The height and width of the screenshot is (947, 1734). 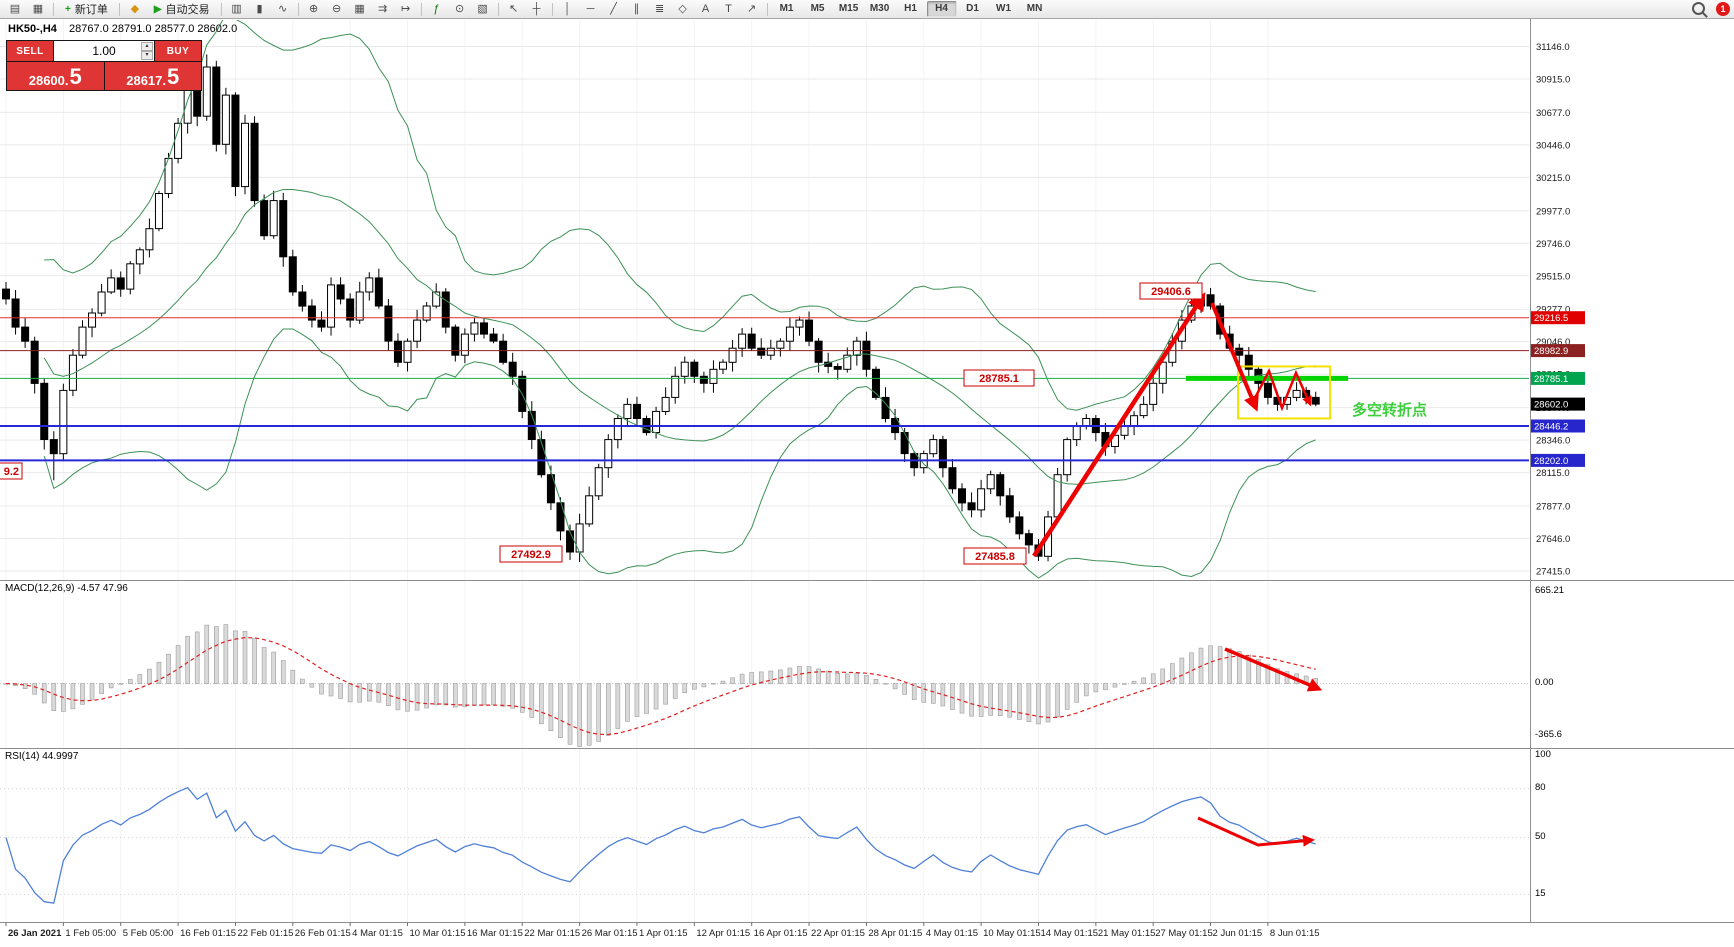 I want to click on indicators-icon: ƒ, so click(x=436, y=8).